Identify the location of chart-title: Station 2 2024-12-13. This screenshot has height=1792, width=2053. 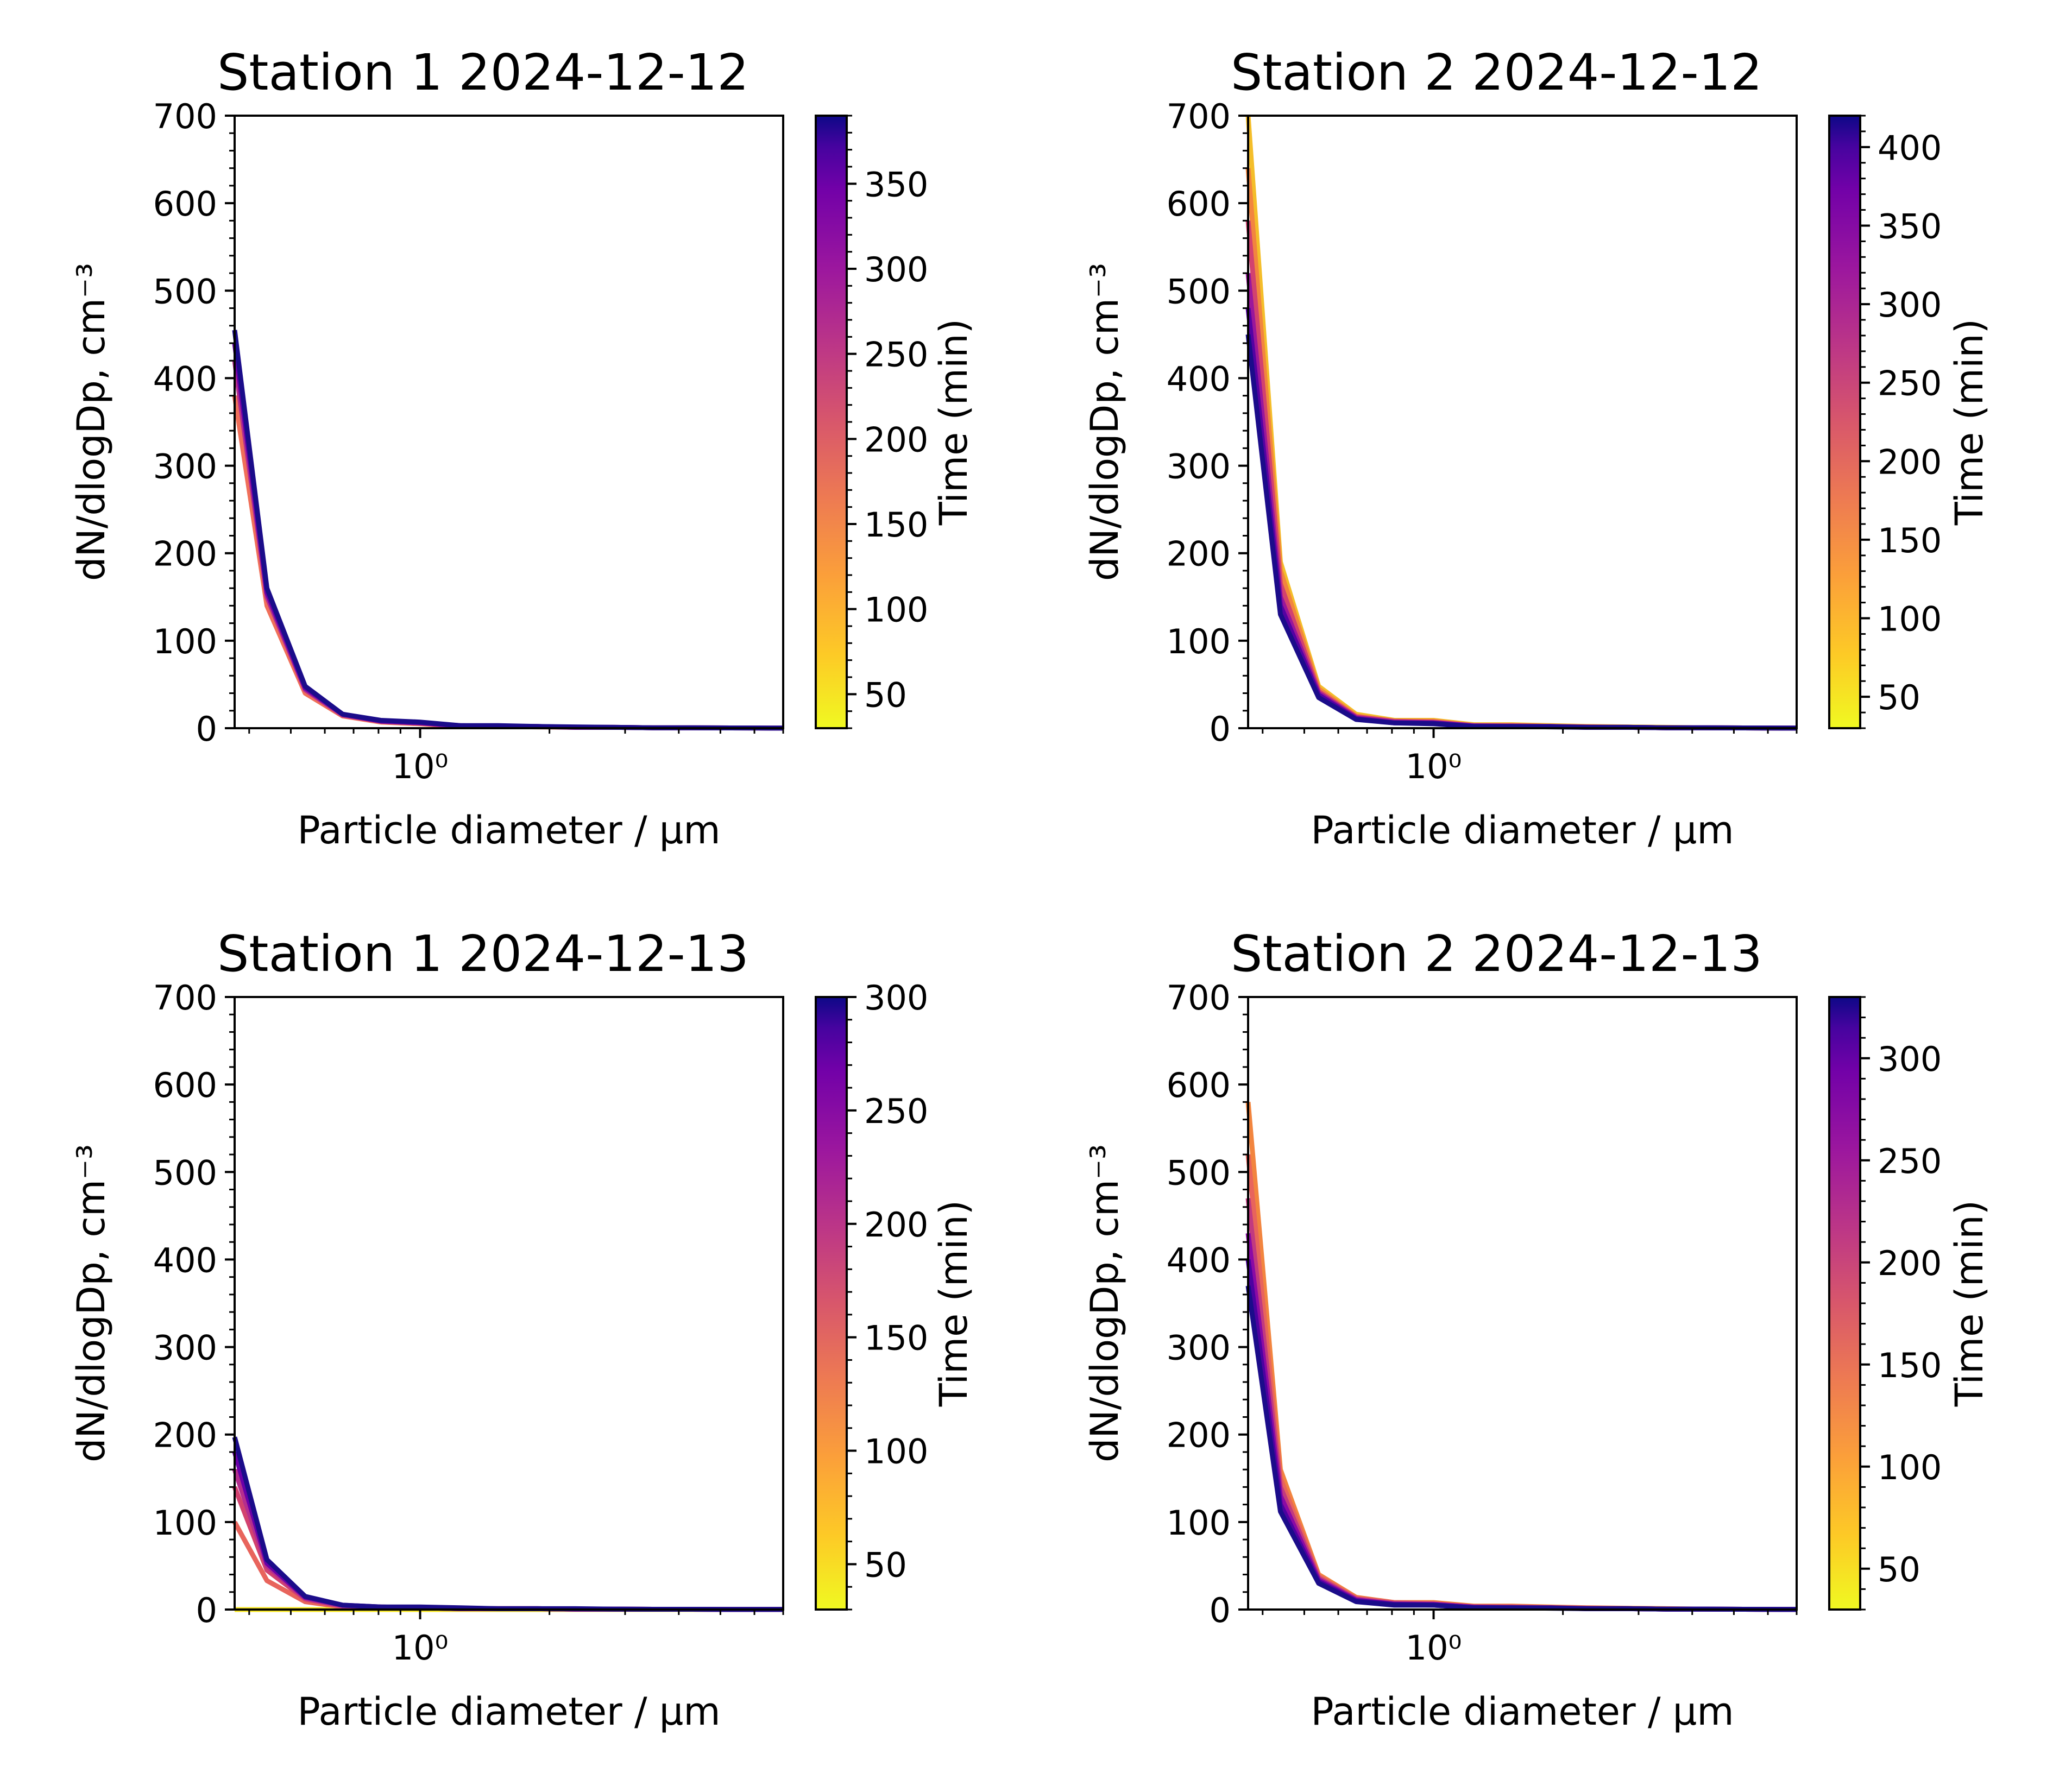
(1496, 954).